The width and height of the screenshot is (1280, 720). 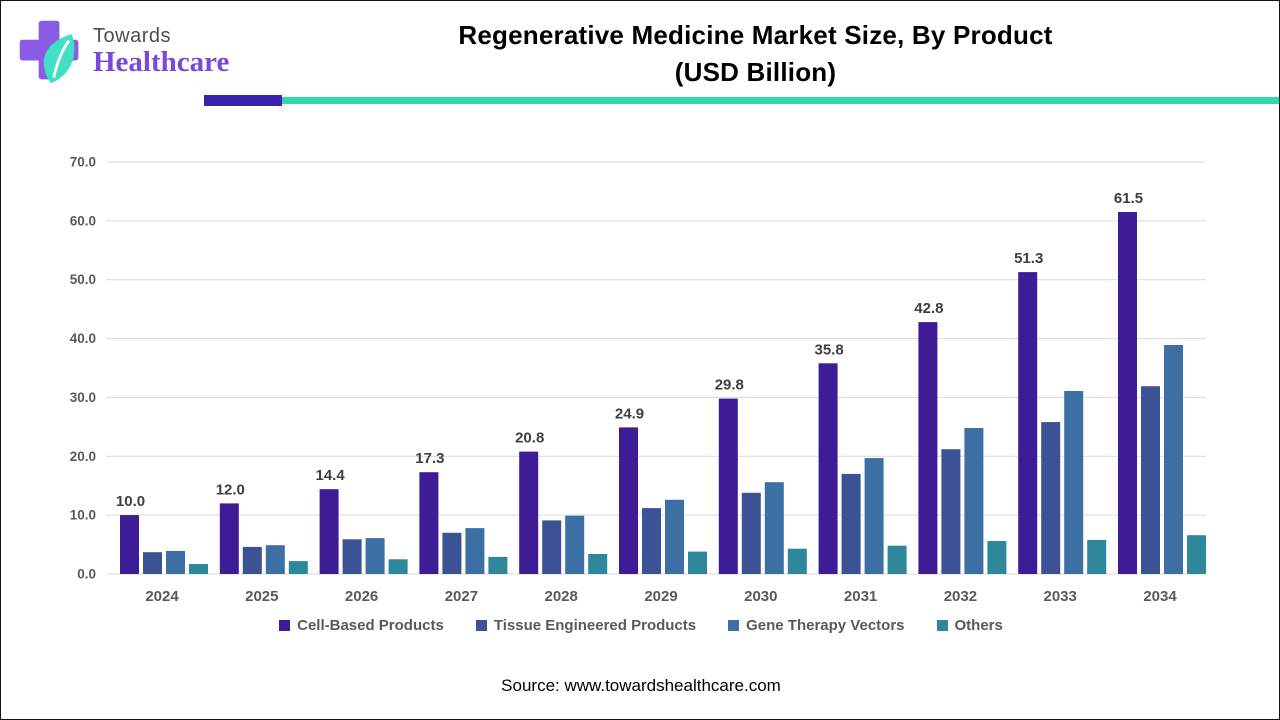 I want to click on y-axis-tick-label: 30.0, so click(x=83, y=397).